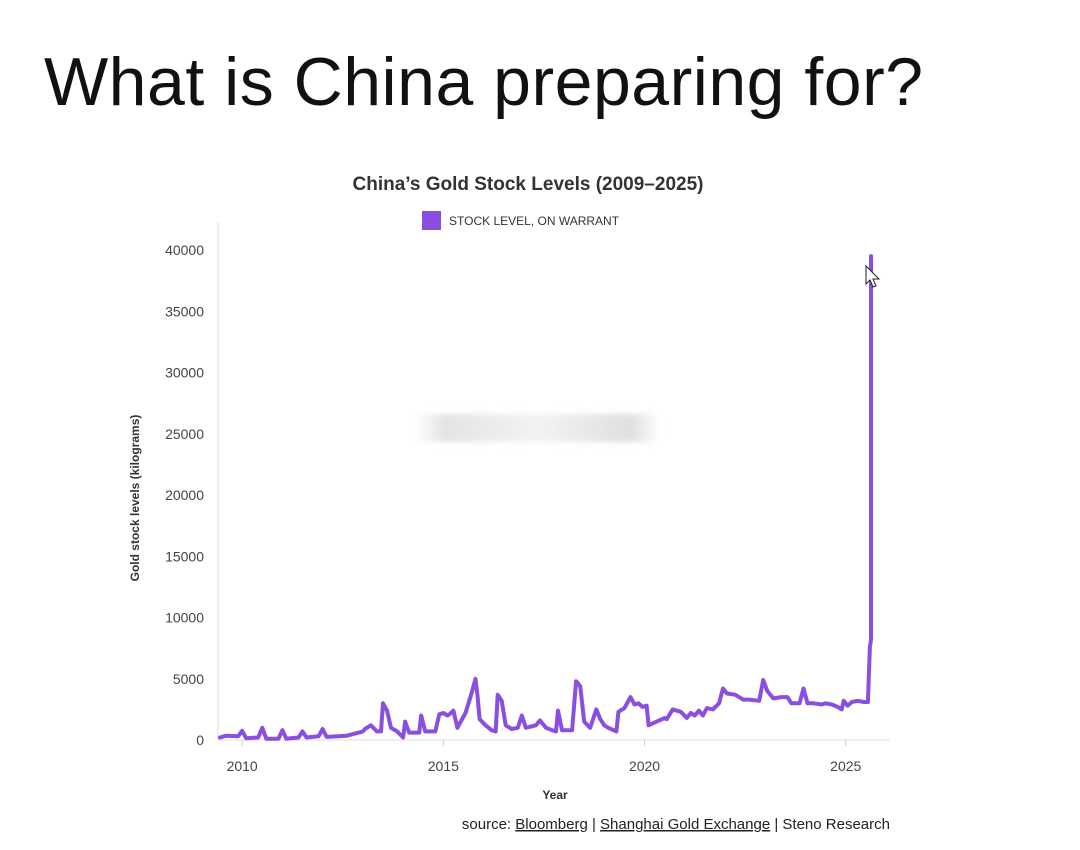  I want to click on x-tick-label: 2025, so click(845, 766).